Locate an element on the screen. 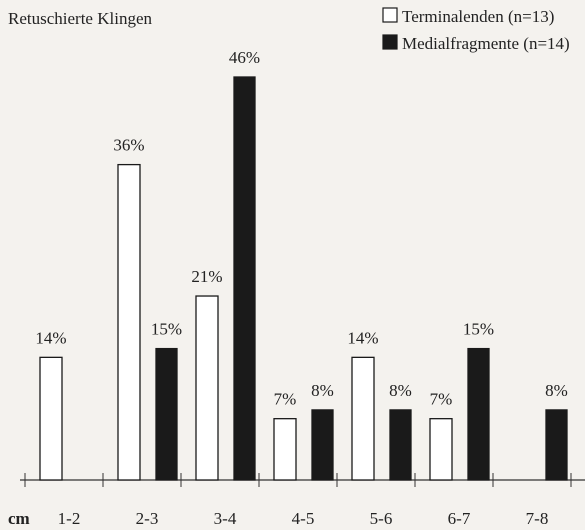 The height and width of the screenshot is (530, 585). x-tick-label: 1-2 is located at coordinates (69, 518).